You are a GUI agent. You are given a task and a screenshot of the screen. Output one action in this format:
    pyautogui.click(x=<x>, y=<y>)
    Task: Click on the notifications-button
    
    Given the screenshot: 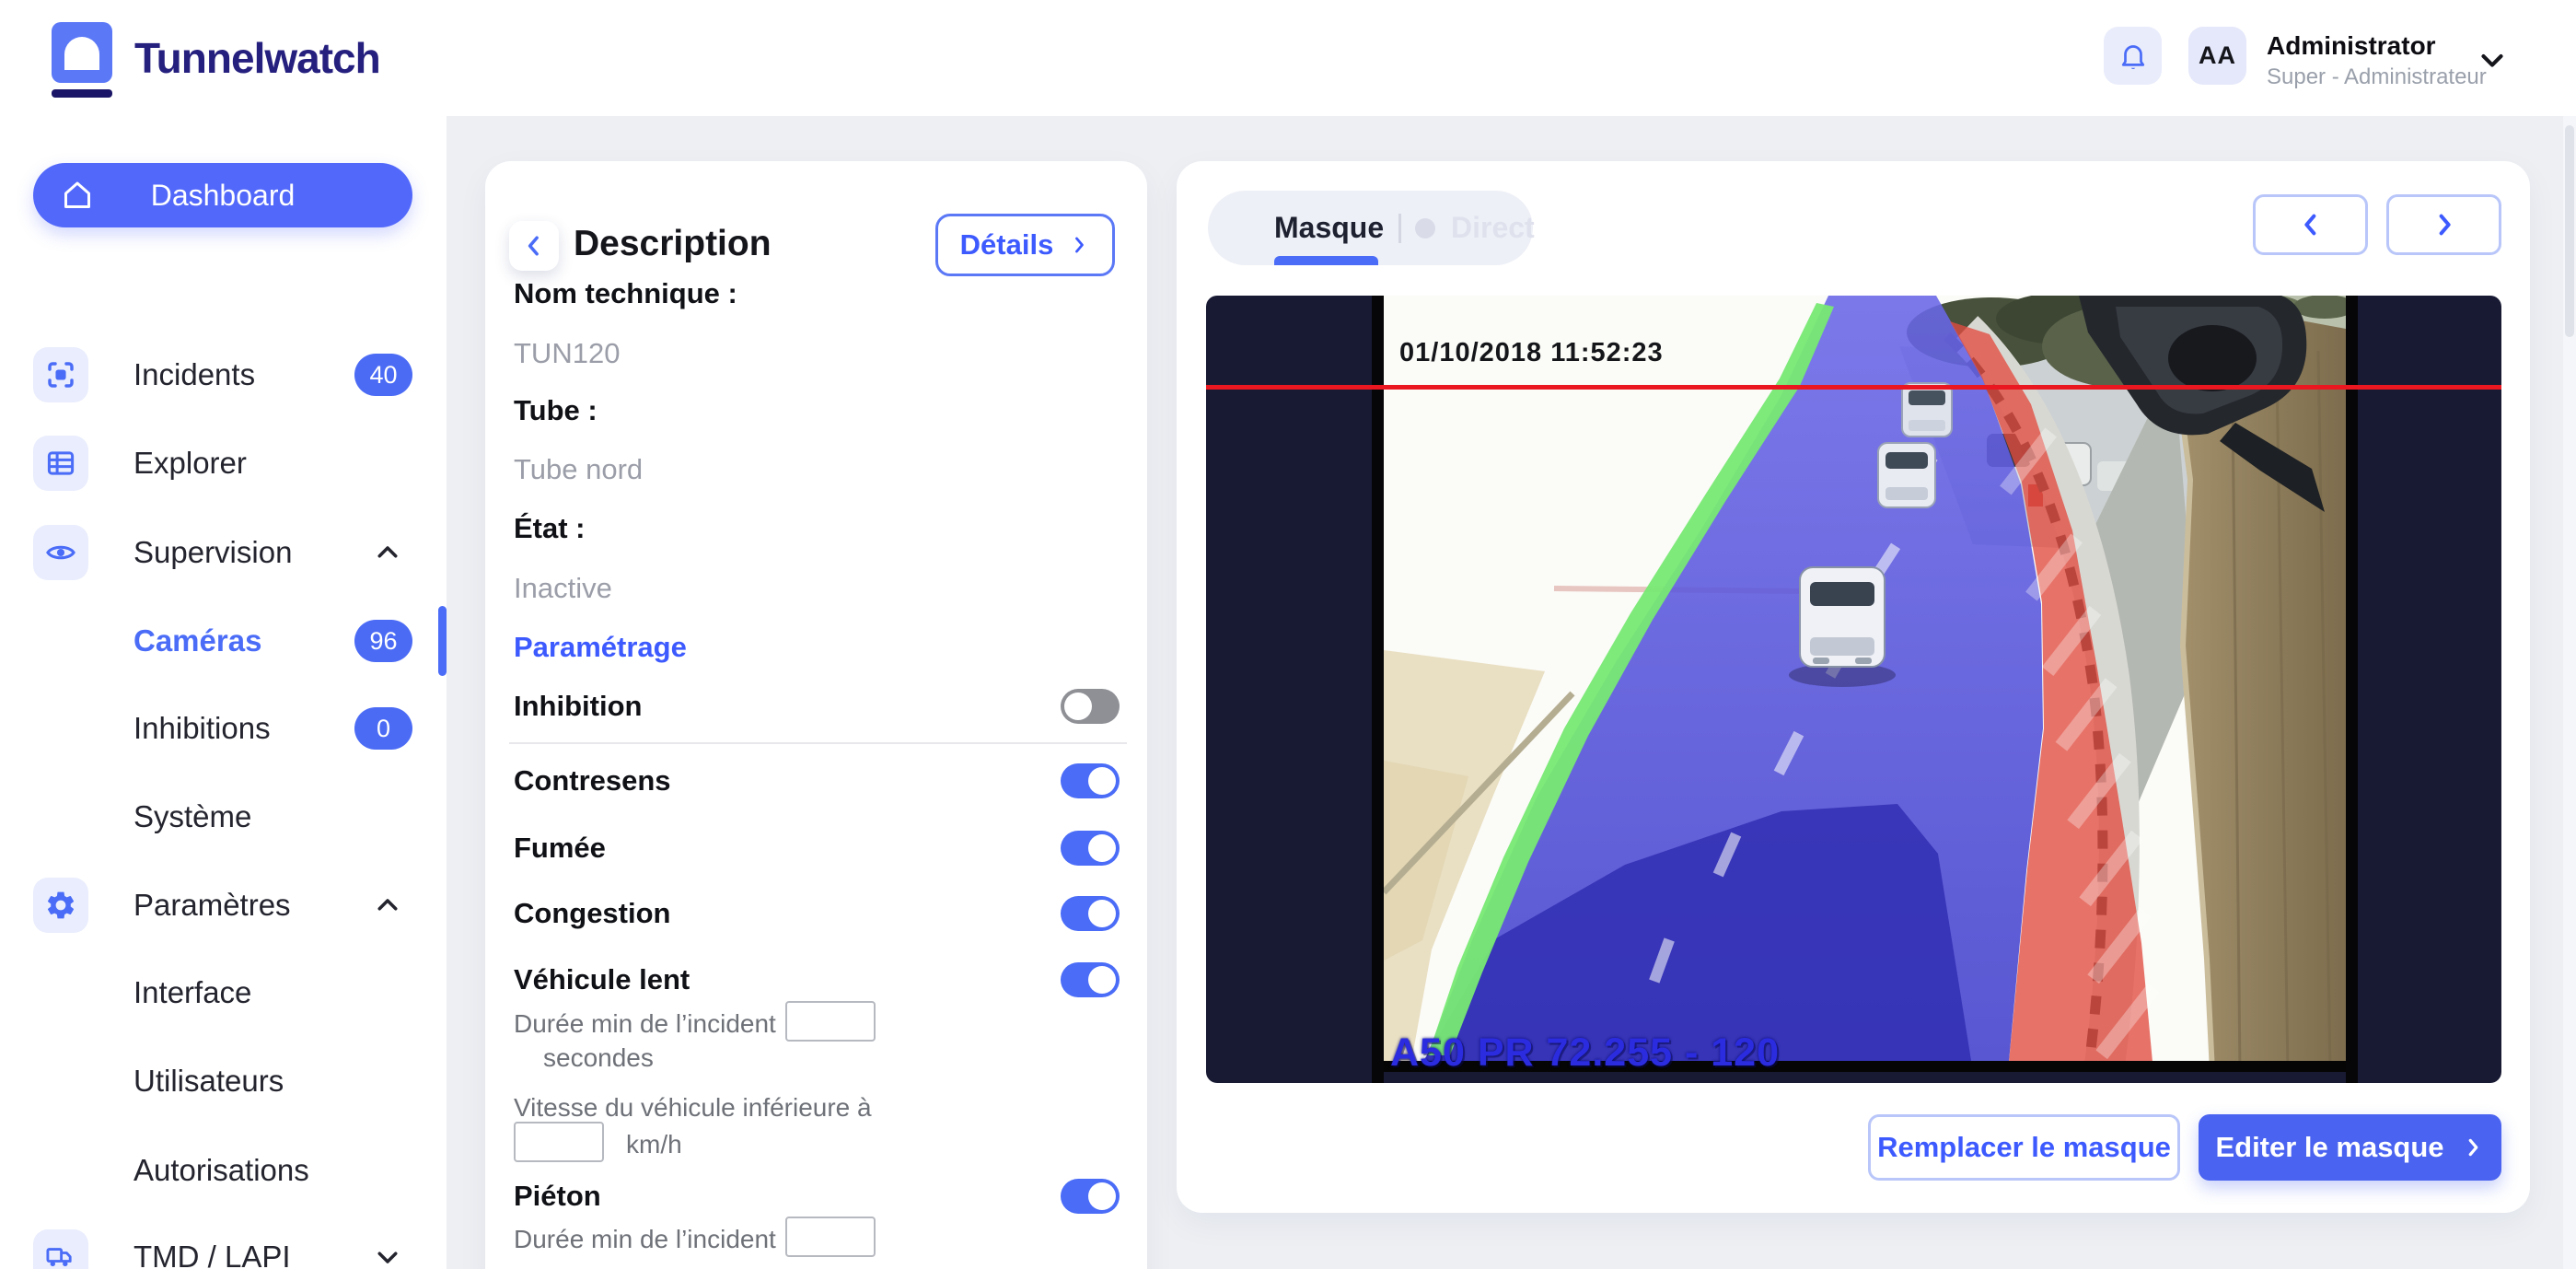 What is the action you would take?
    pyautogui.click(x=2133, y=56)
    